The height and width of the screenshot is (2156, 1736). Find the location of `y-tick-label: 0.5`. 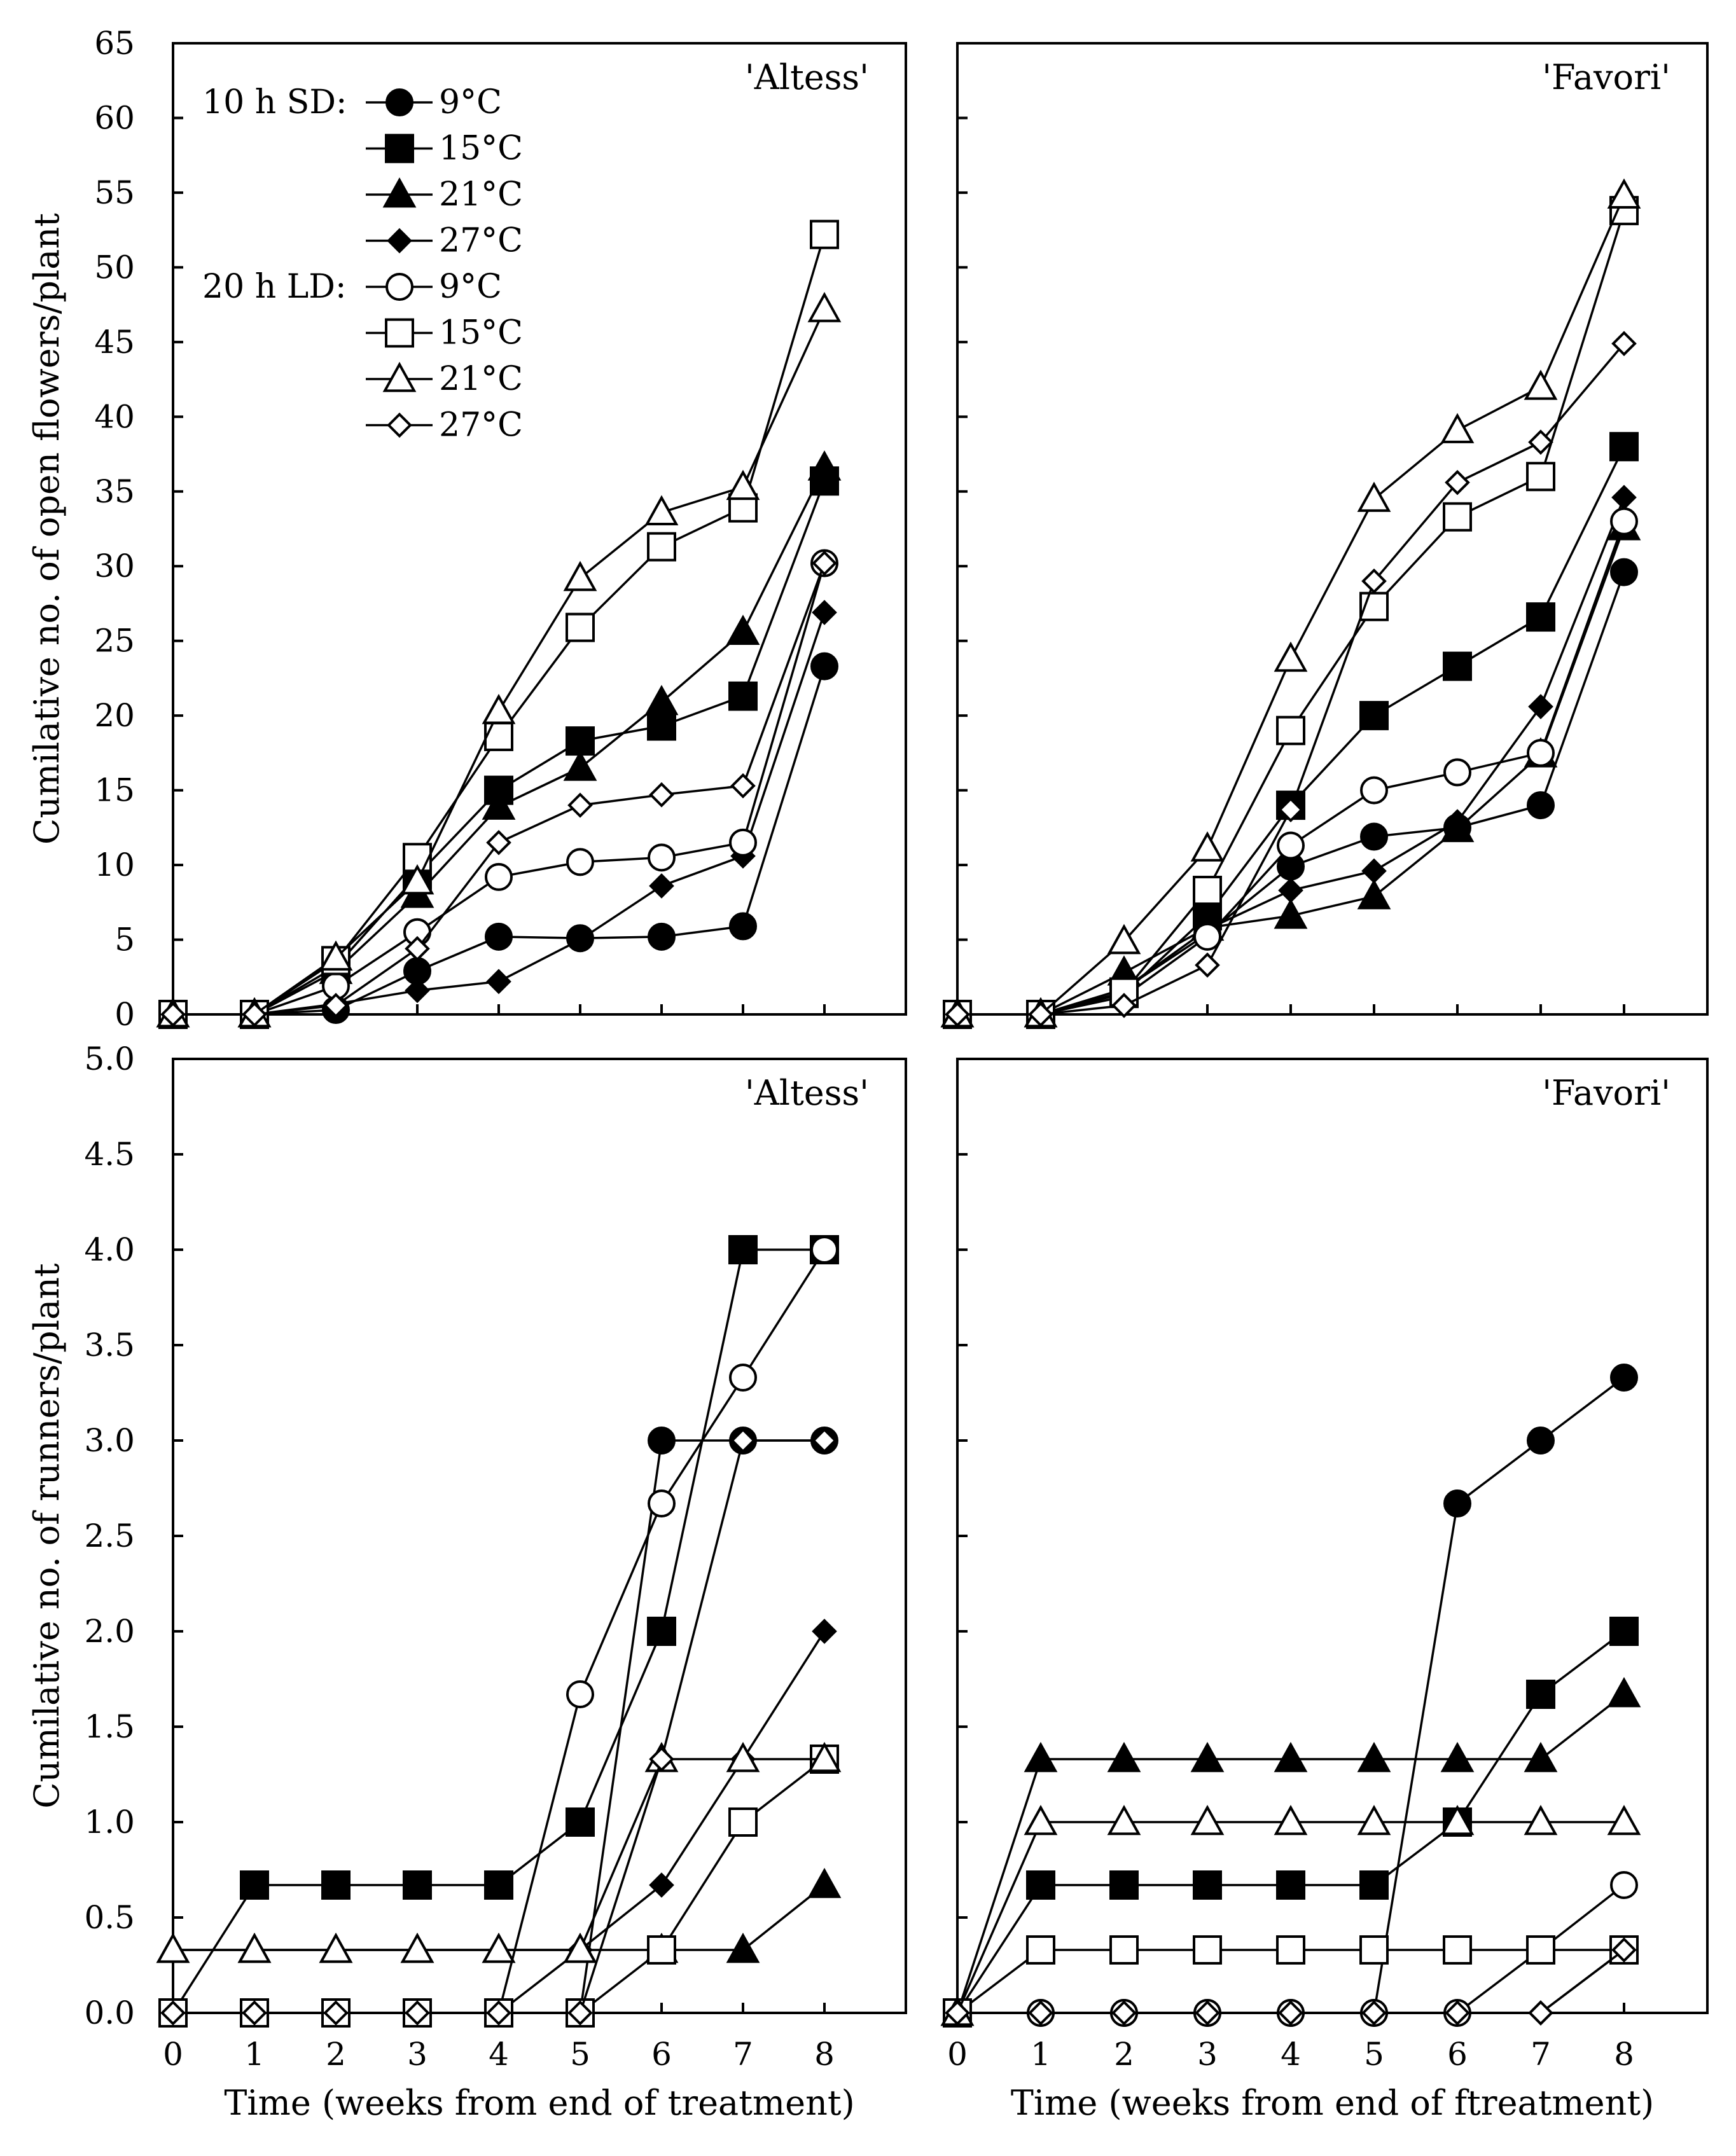

y-tick-label: 0.5 is located at coordinates (109, 1917).